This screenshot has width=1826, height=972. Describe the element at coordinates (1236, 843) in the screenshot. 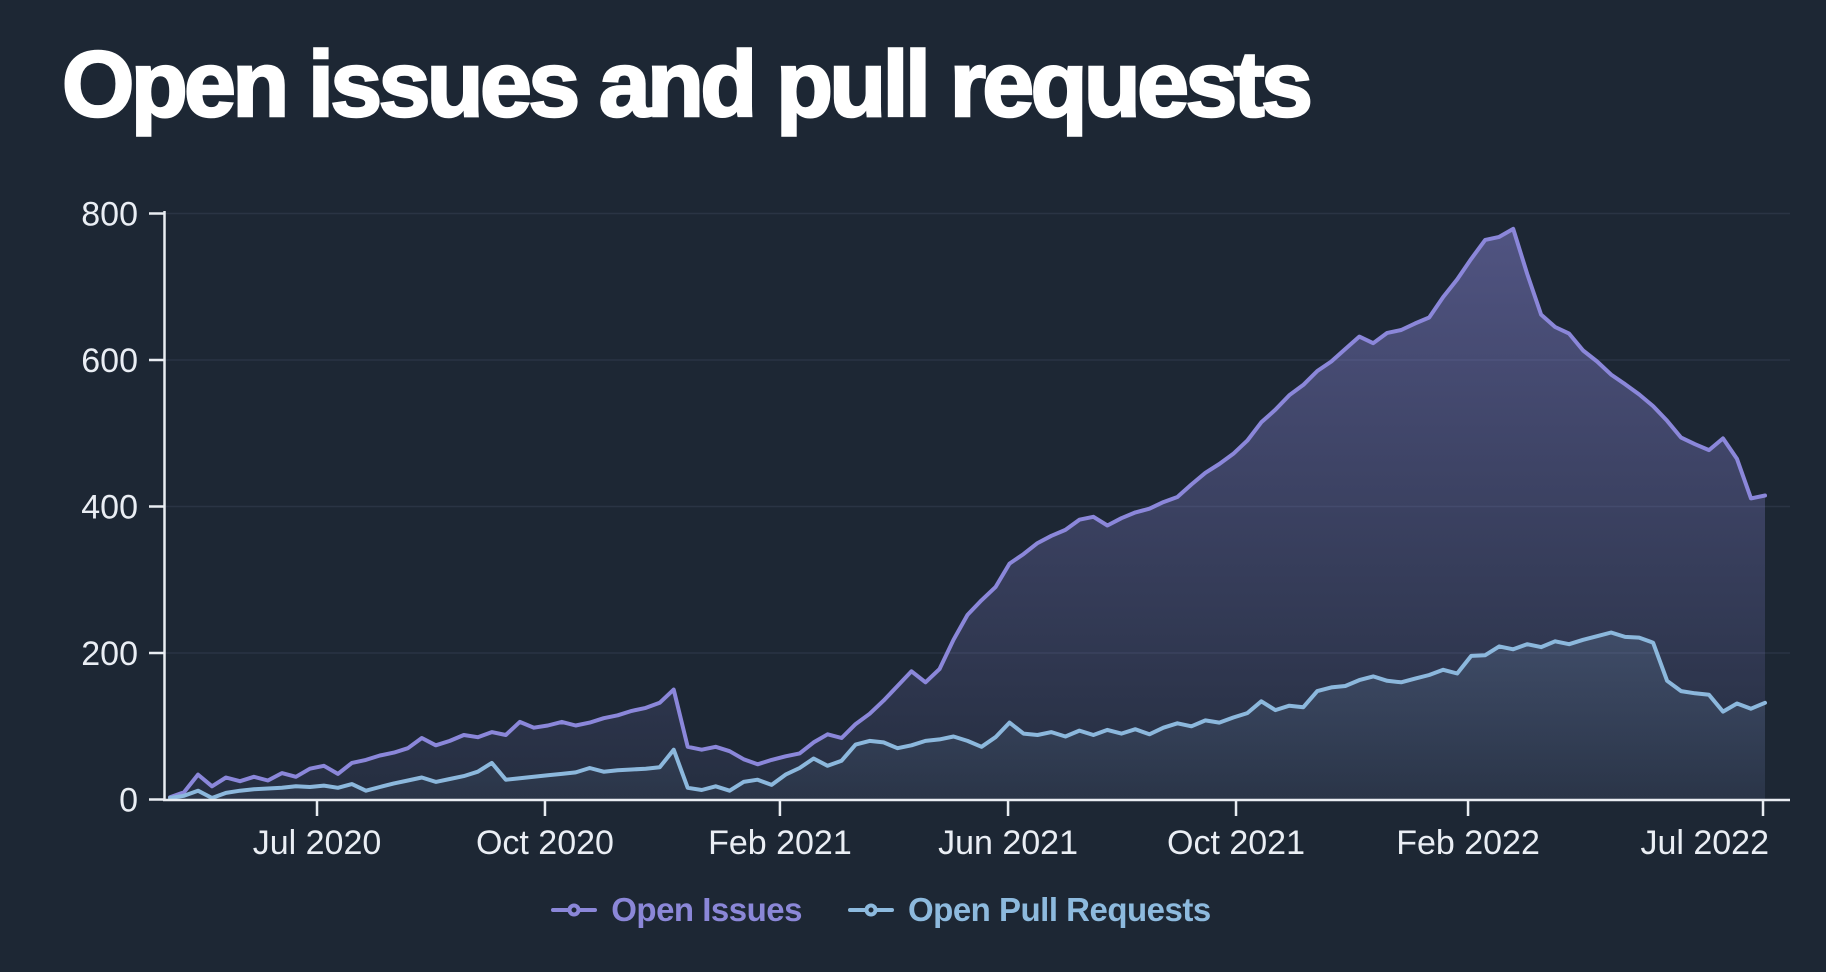

I see `x-axis-tick-label-4: Oct 2021` at that location.